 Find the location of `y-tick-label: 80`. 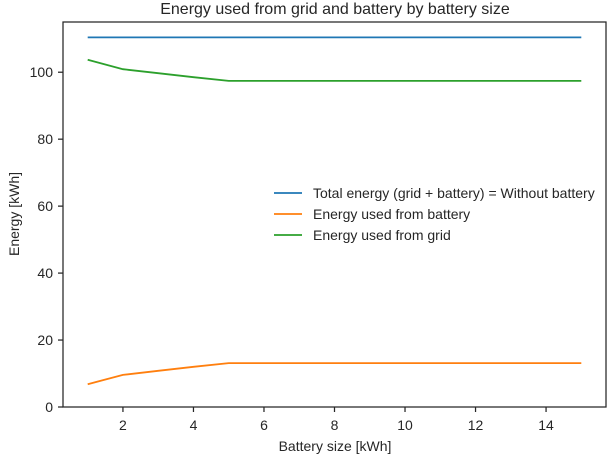

y-tick-label: 80 is located at coordinates (45, 139).